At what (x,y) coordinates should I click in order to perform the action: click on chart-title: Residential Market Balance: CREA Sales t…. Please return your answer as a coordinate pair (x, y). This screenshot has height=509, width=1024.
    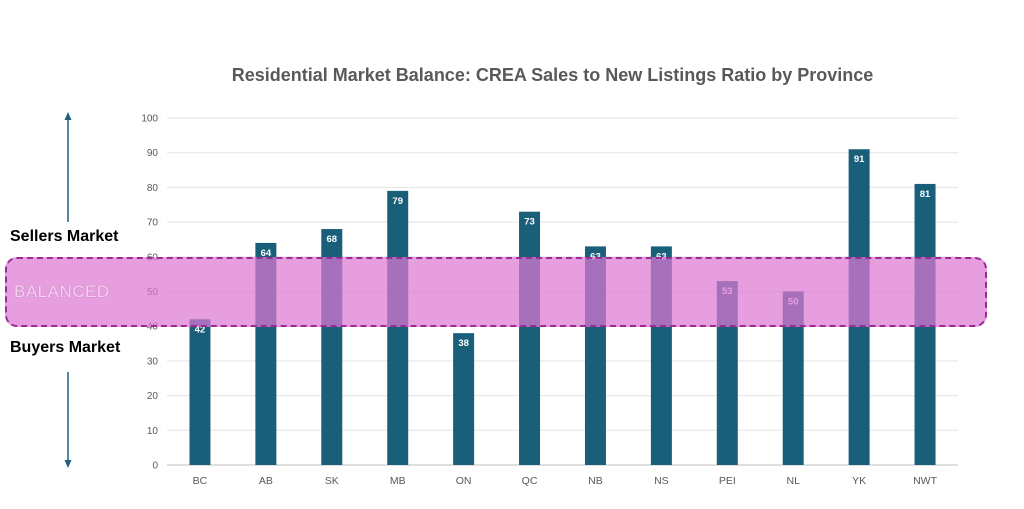
    Looking at the image, I should click on (552, 75).